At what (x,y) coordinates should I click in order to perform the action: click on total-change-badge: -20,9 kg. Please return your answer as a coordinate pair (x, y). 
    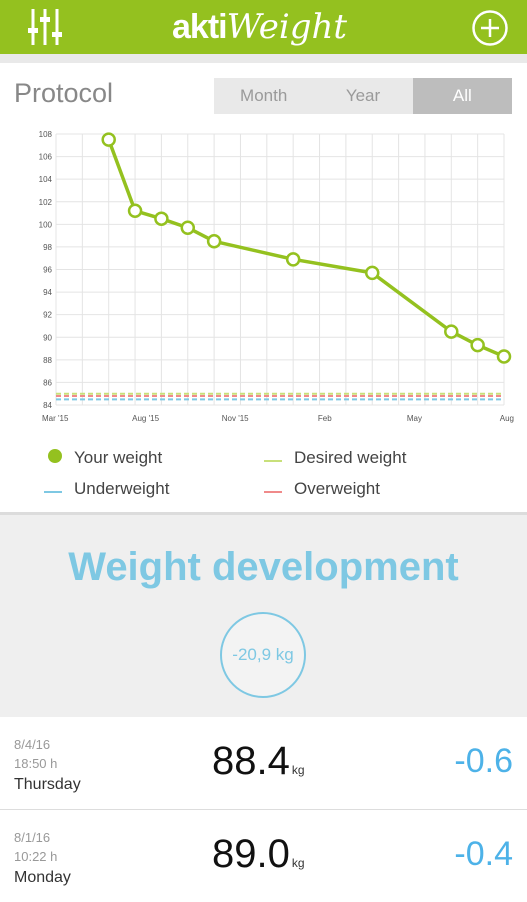
    Looking at the image, I should click on (263, 655).